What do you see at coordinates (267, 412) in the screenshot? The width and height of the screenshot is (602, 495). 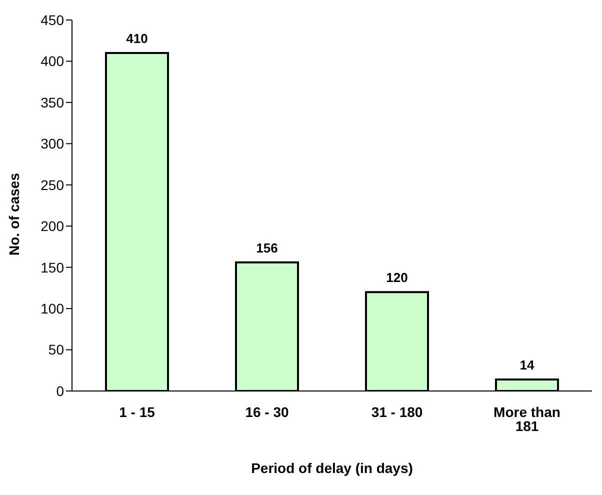 I see `x-tick-label: 16 - 30` at bounding box center [267, 412].